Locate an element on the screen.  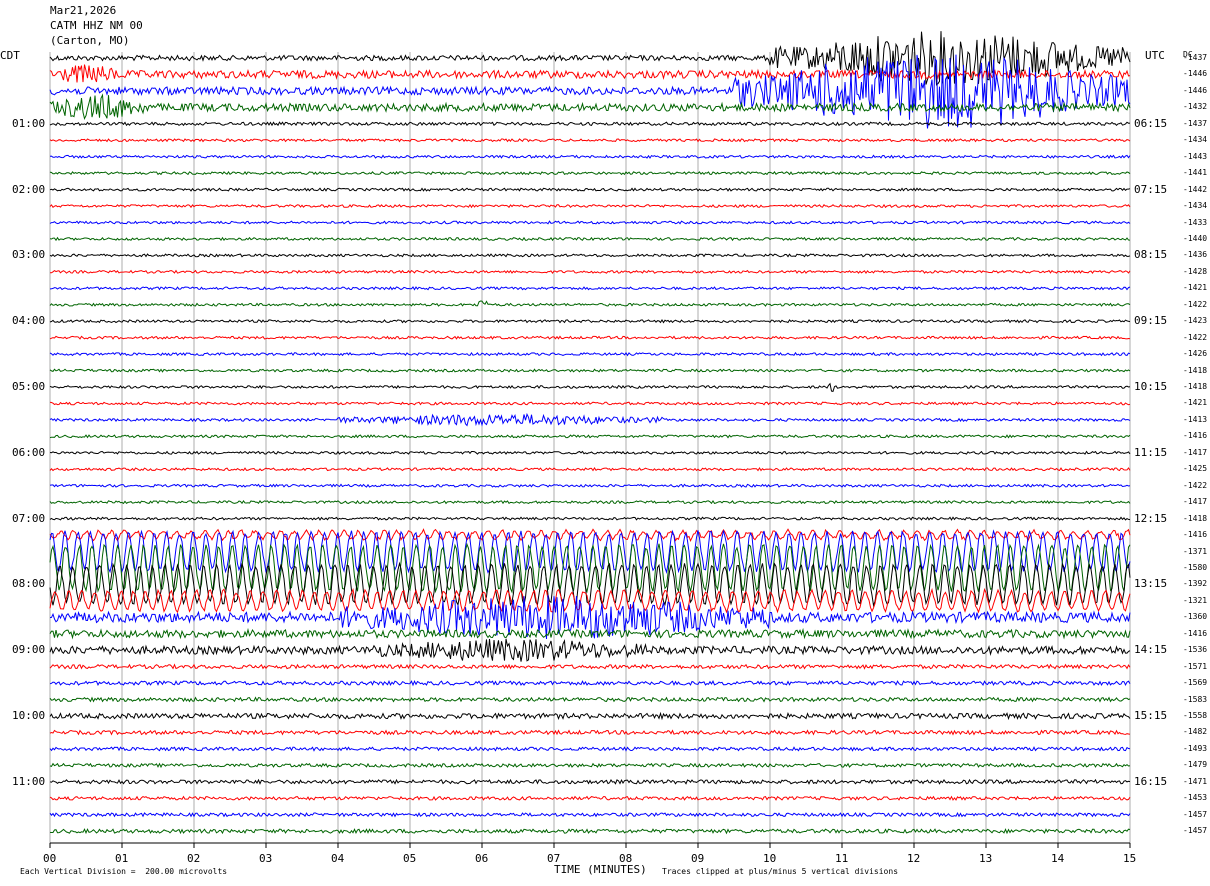
left-hour-label: 08:00 is located at coordinates (29, 584).